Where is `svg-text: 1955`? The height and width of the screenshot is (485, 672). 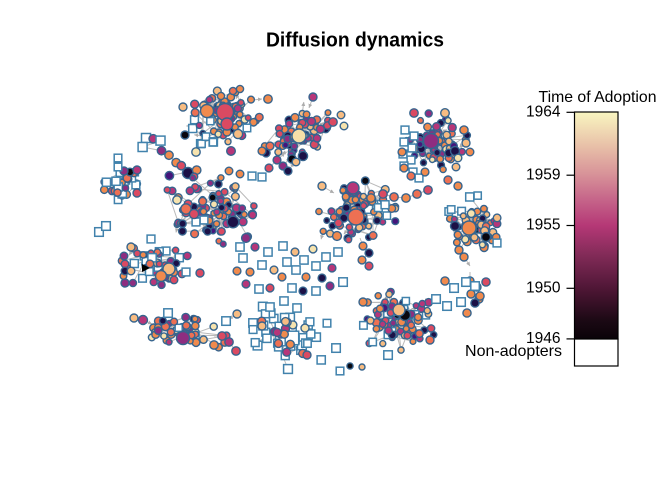
svg-text: 1955 is located at coordinates (543, 225).